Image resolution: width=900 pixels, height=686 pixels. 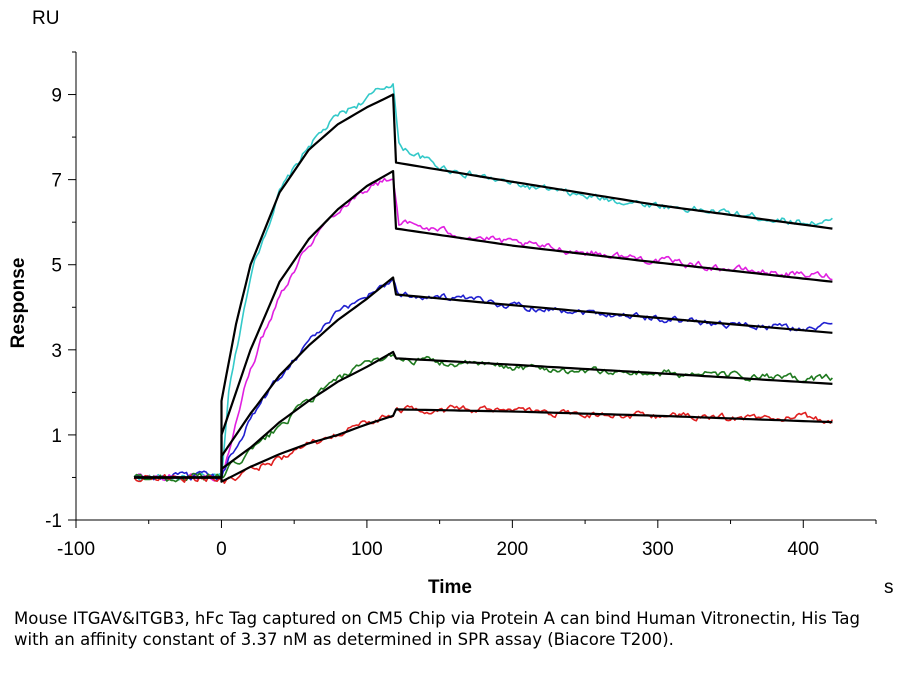 I want to click on x-tick-label: 100, so click(x=367, y=549).